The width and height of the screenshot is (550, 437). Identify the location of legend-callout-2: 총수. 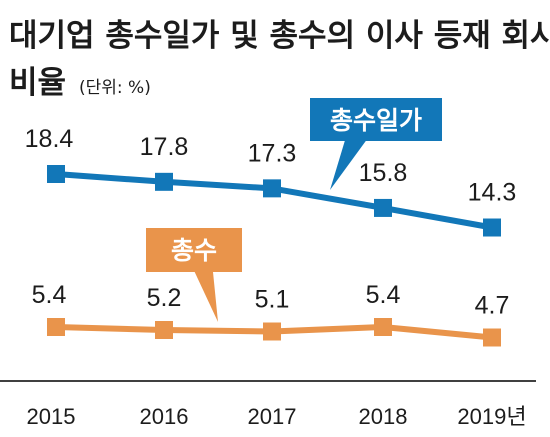
(194, 275).